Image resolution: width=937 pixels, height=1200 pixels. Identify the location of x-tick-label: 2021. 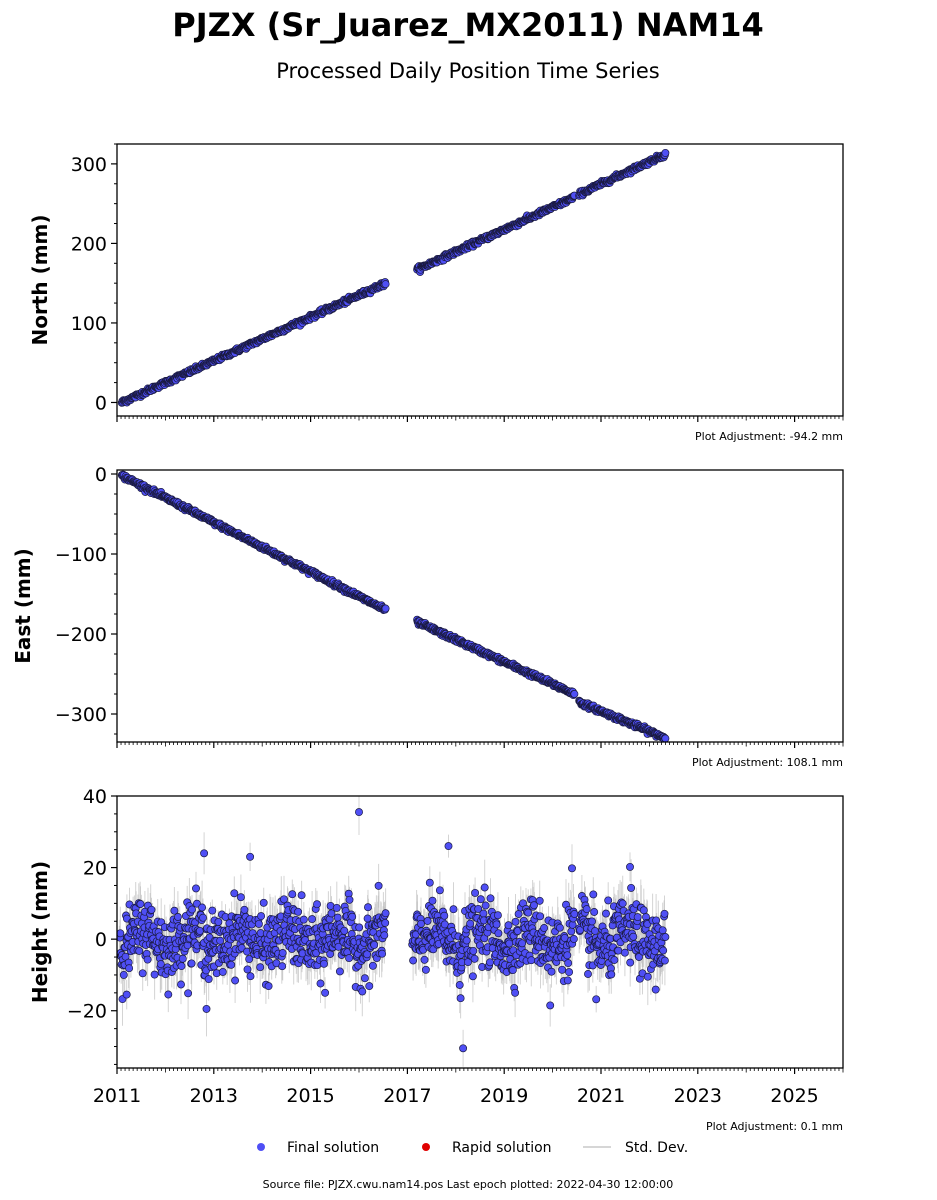
(601, 1096).